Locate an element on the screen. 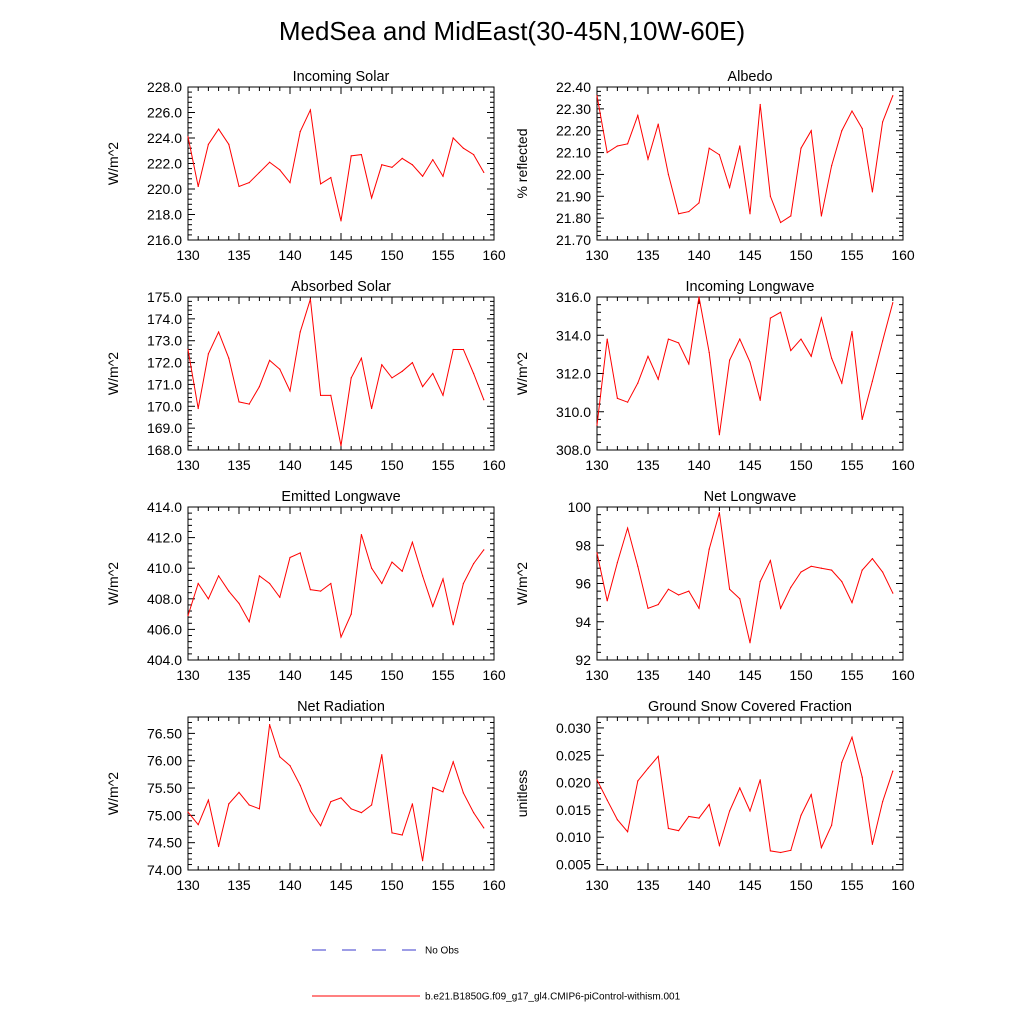 This screenshot has height=1024, width=1024. panel-title: Absorbed Solar is located at coordinates (341, 287).